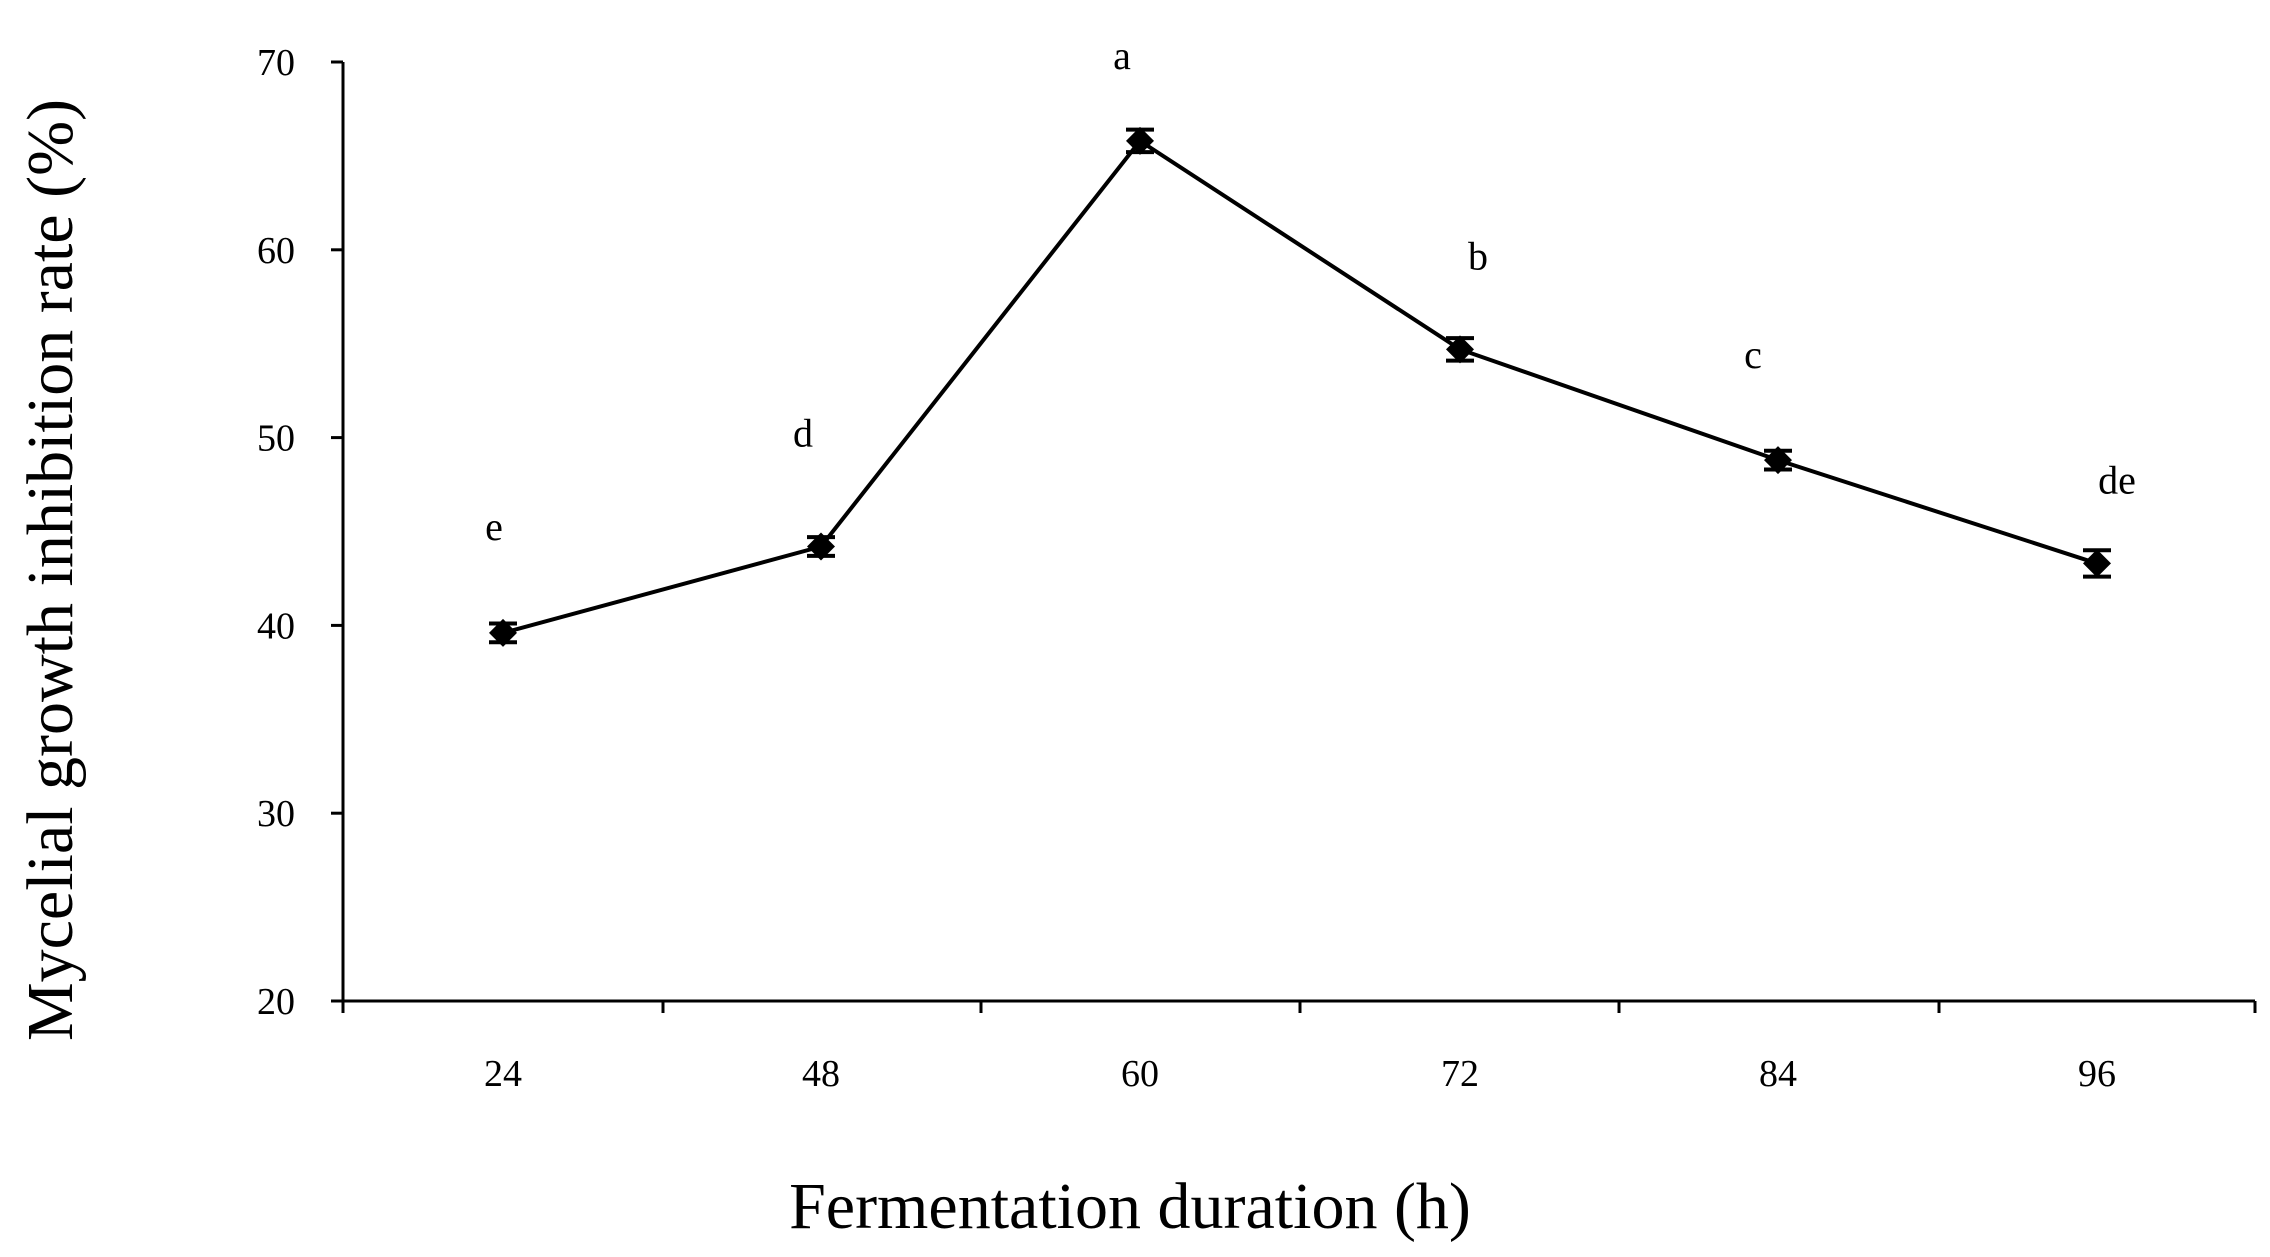 This screenshot has width=2270, height=1257. Describe the element at coordinates (276, 251) in the screenshot. I see `y-tick-label: 60` at that location.